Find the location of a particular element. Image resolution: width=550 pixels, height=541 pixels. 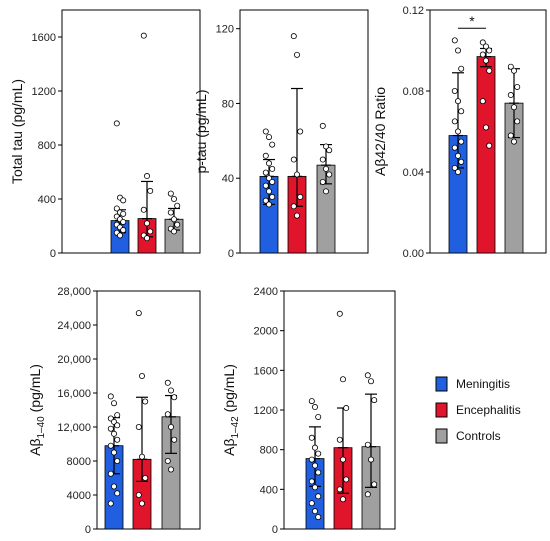

y-tick-label: 0.04 is located at coordinates (413, 173).